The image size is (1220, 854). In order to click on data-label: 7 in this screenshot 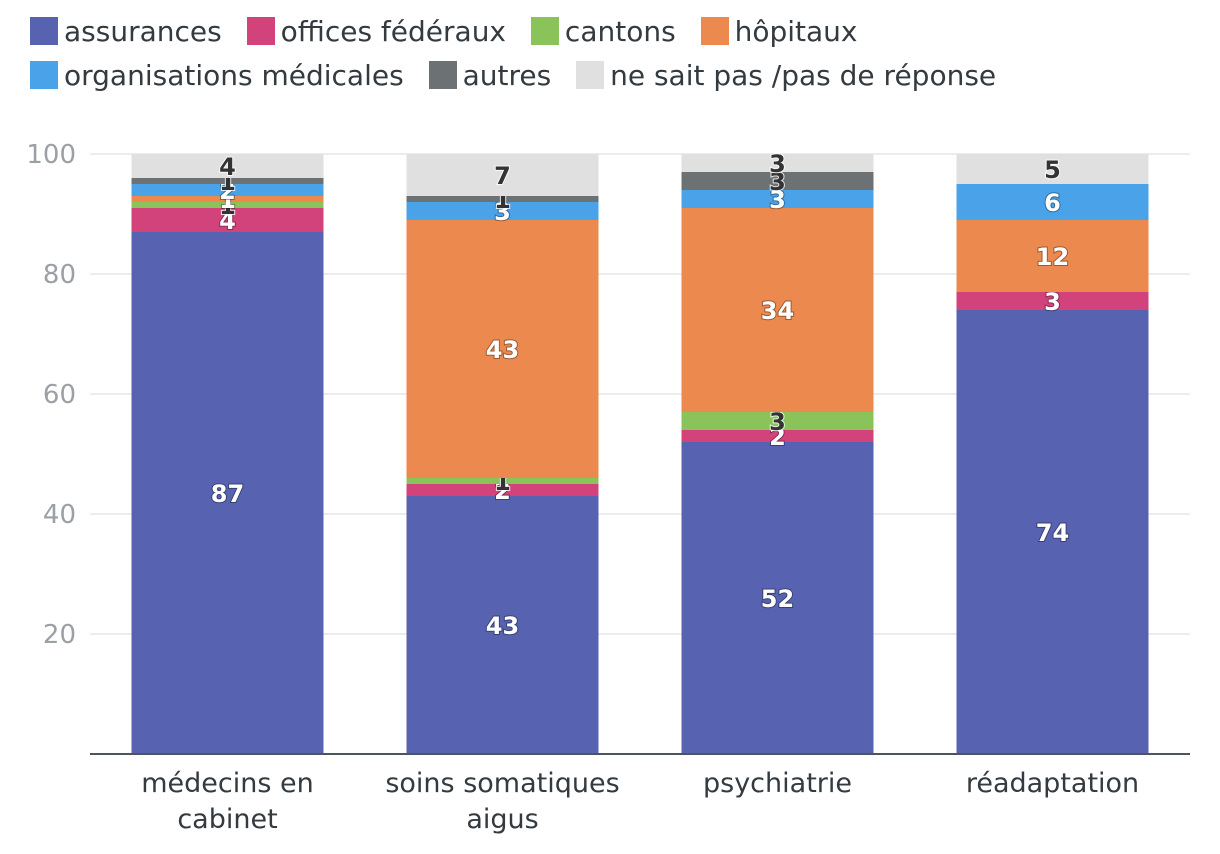, I will do `click(502, 176)`.